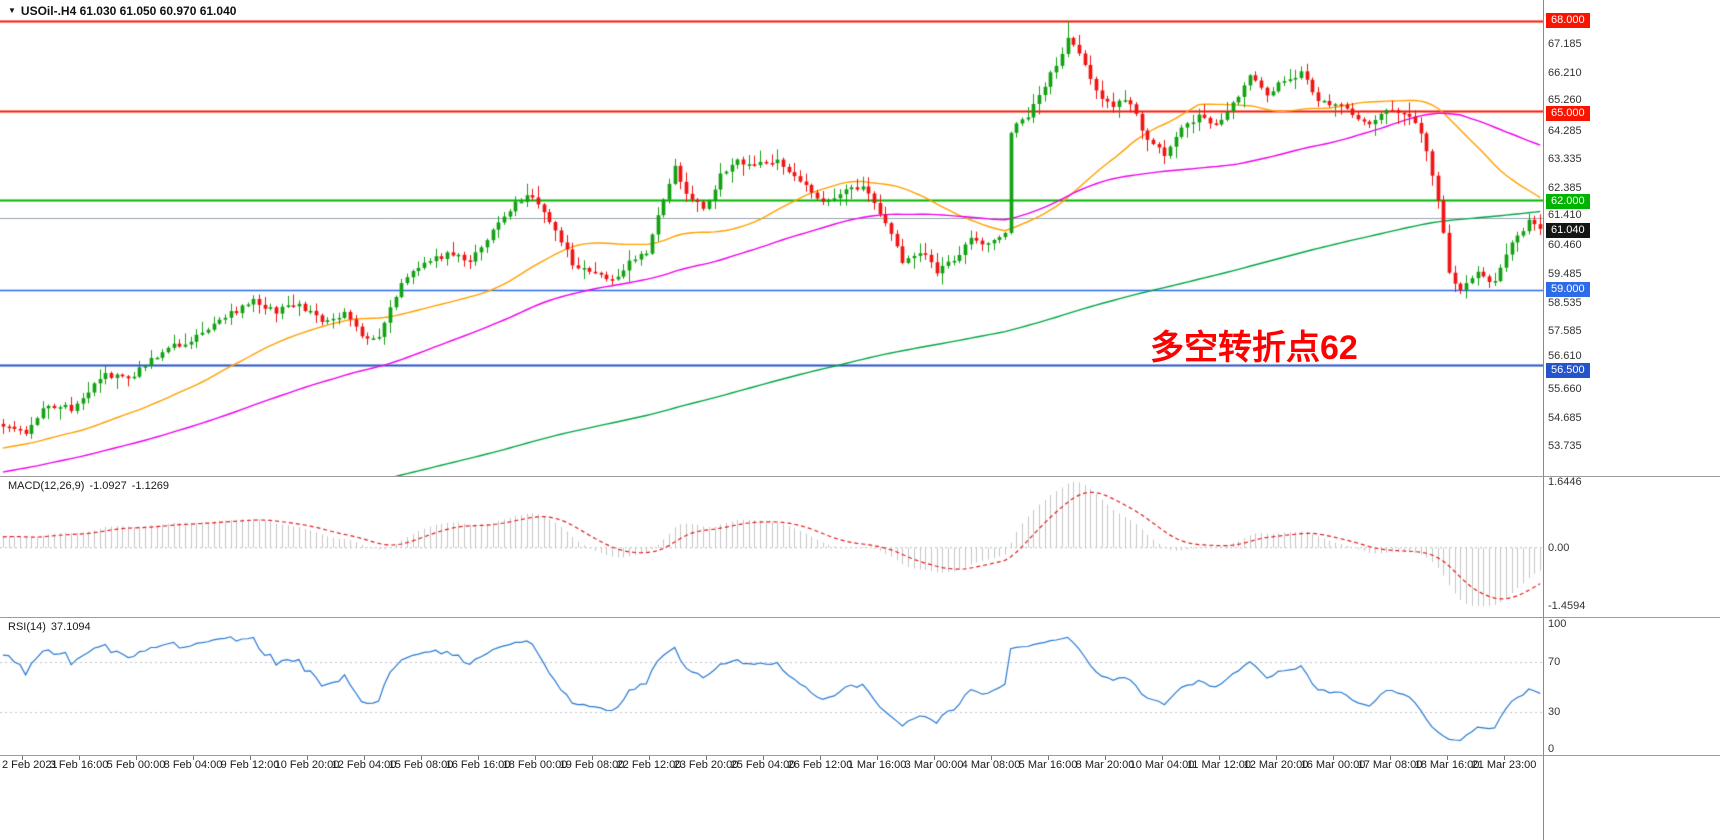 Image resolution: width=1720 pixels, height=840 pixels. Describe the element at coordinates (1568, 370) in the screenshot. I see `price-level-badge: 56.500` at that location.